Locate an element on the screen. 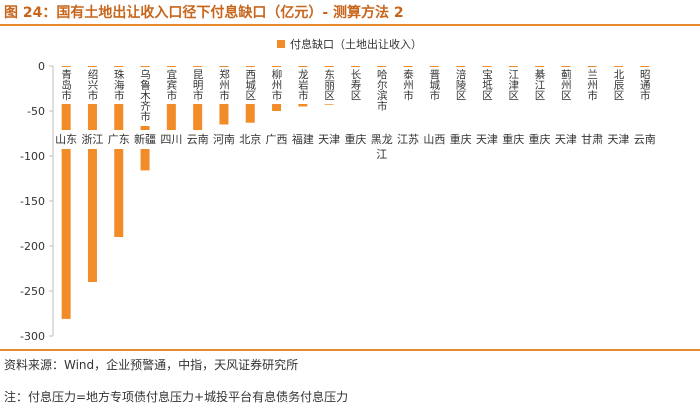 This screenshot has height=412, width=700. y-tick-label: -100 is located at coordinates (32, 156).